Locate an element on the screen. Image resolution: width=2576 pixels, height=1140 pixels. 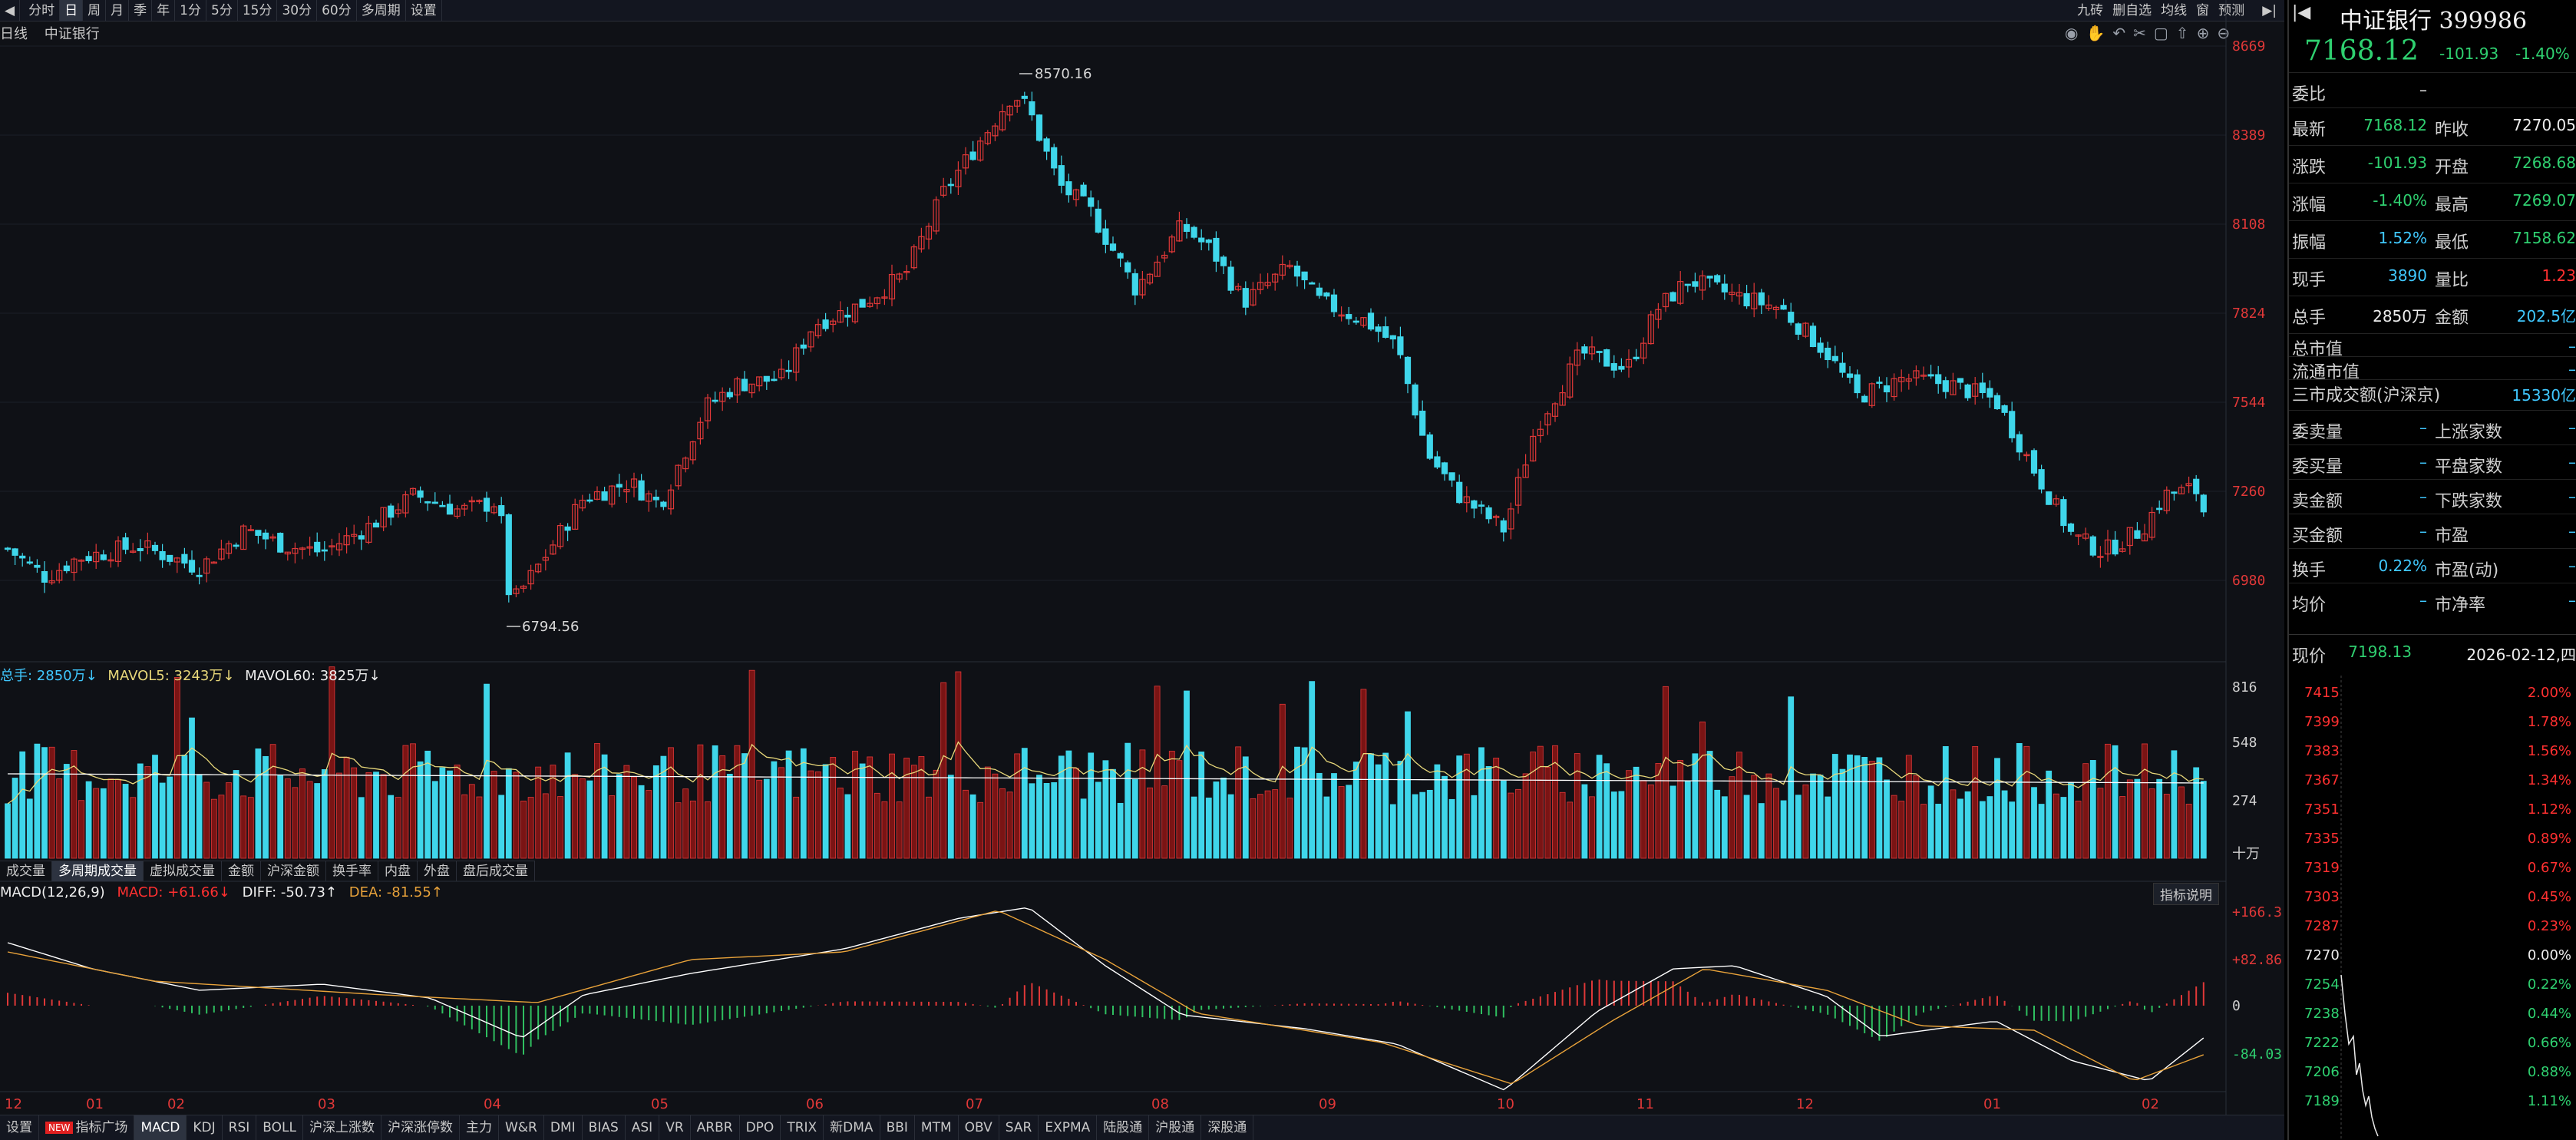
macd-tick: +82.86 is located at coordinates (2257, 960).